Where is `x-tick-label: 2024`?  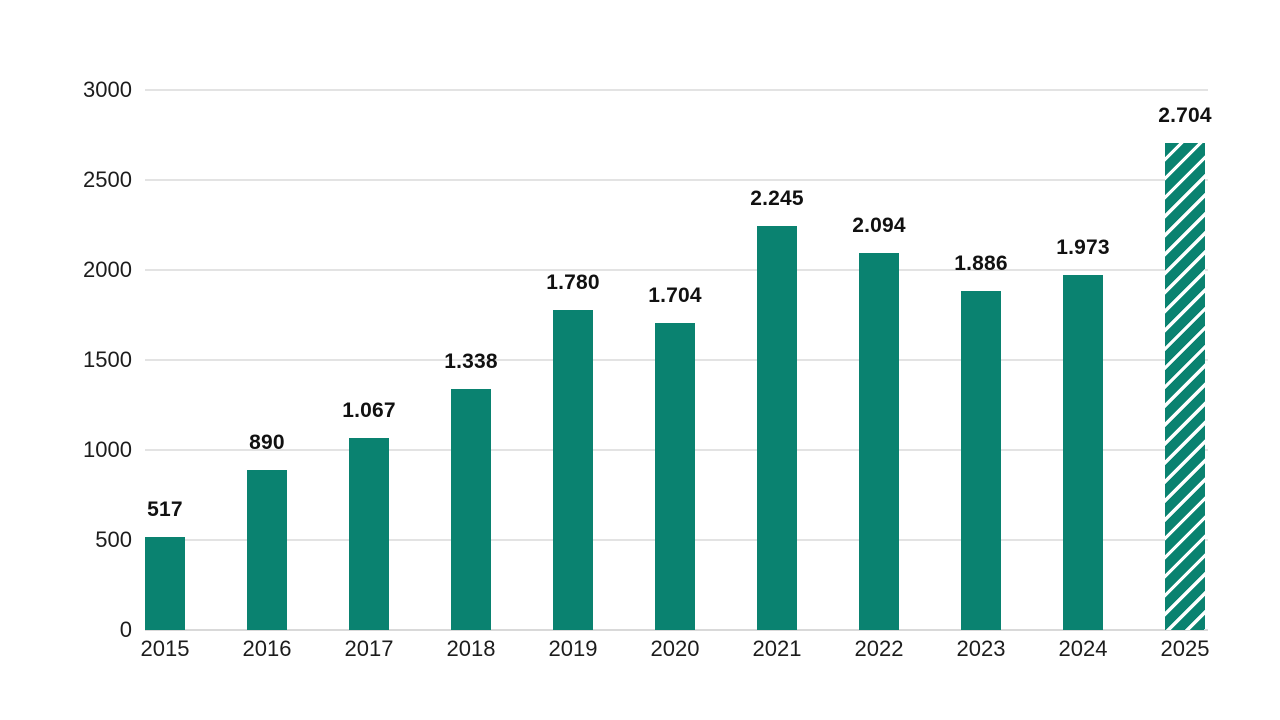 x-tick-label: 2024 is located at coordinates (1083, 648).